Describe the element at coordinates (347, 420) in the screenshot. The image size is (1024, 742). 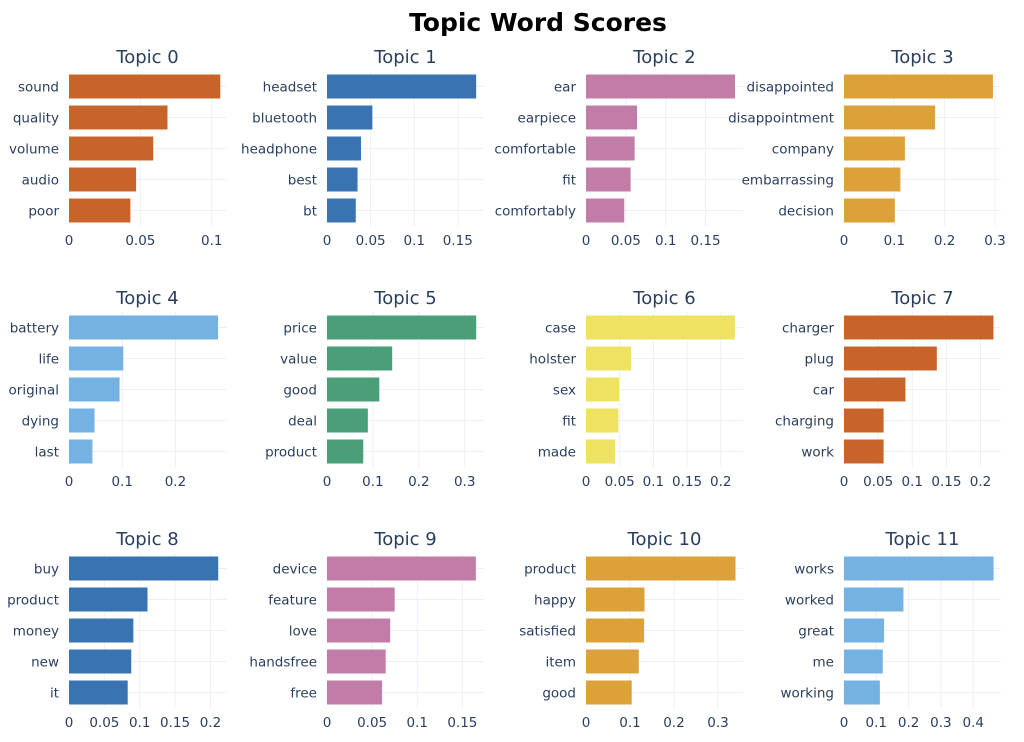
I see `bar-deal` at that location.